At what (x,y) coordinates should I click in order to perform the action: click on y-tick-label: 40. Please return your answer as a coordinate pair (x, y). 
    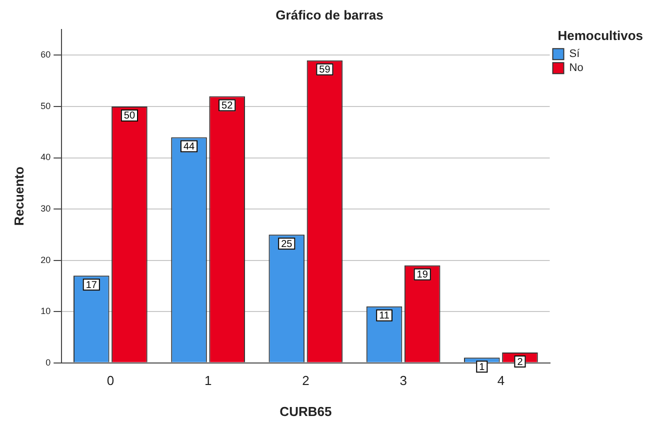
    Looking at the image, I should click on (45, 157).